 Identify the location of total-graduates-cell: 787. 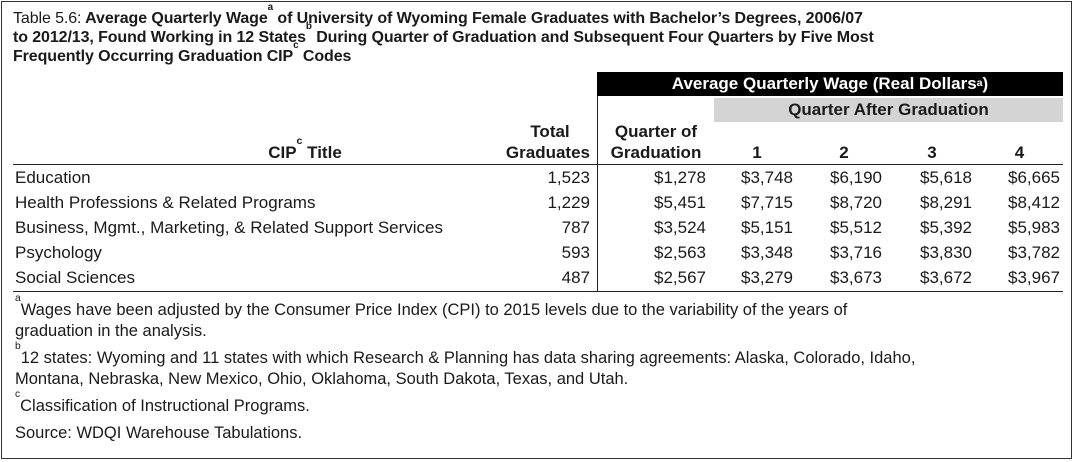
(575, 227).